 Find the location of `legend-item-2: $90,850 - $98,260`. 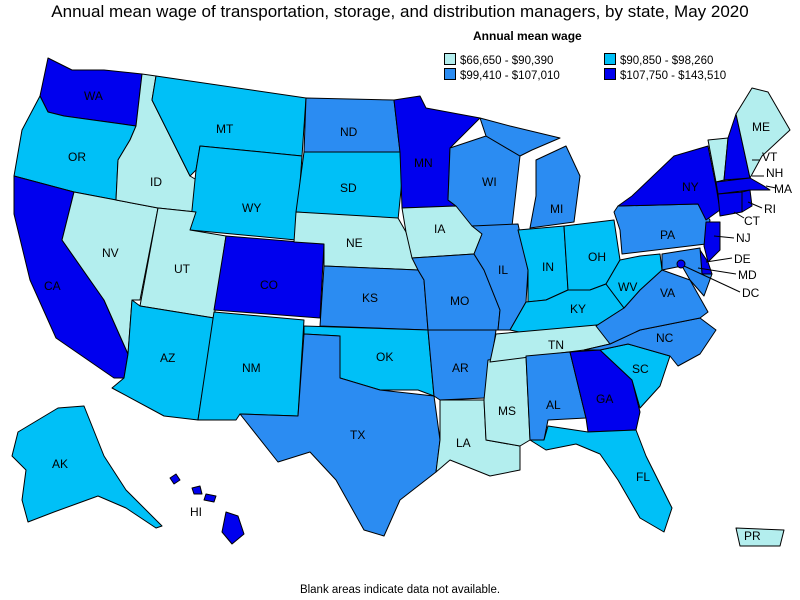

legend-item-2: $90,850 - $98,260 is located at coordinates (658, 60).